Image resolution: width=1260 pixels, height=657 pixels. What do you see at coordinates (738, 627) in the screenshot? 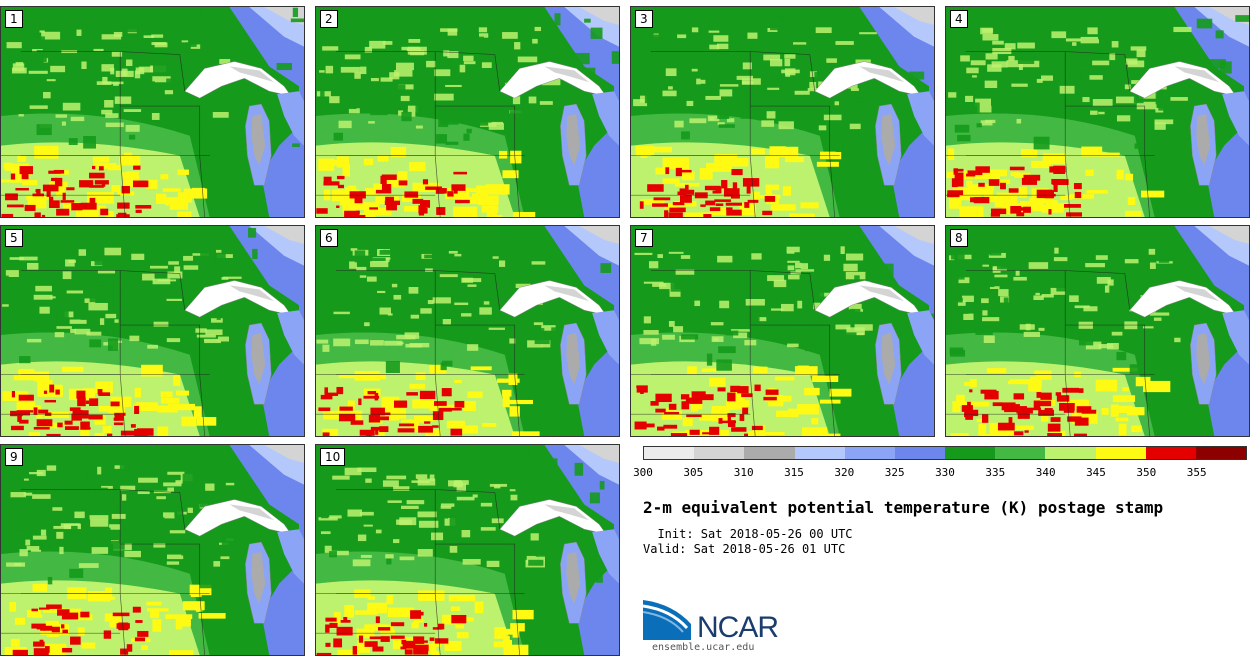
I see `logo-text: NCAR` at bounding box center [738, 627].